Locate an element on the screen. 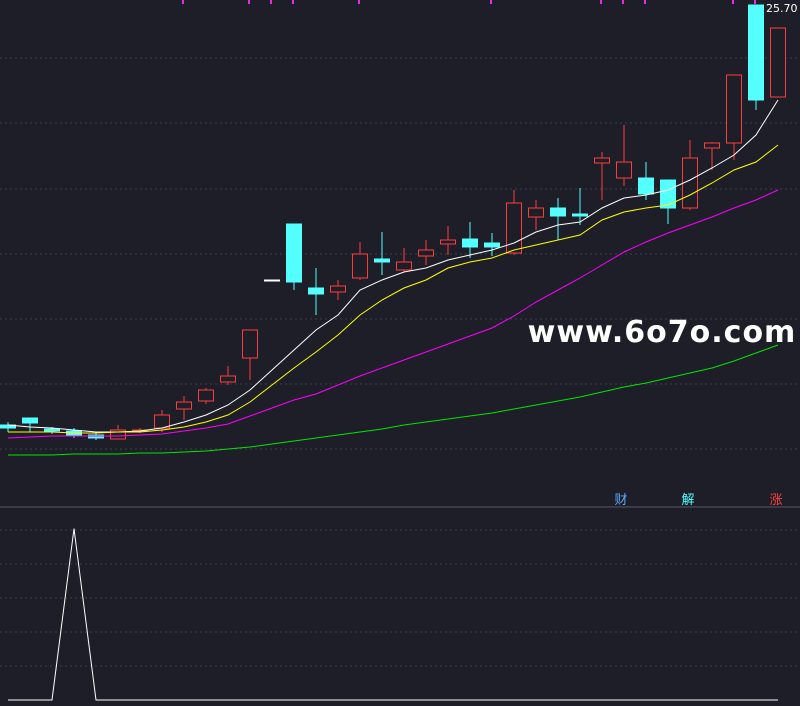 Image resolution: width=800 pixels, height=706 pixels. marker: 财 is located at coordinates (620, 500).